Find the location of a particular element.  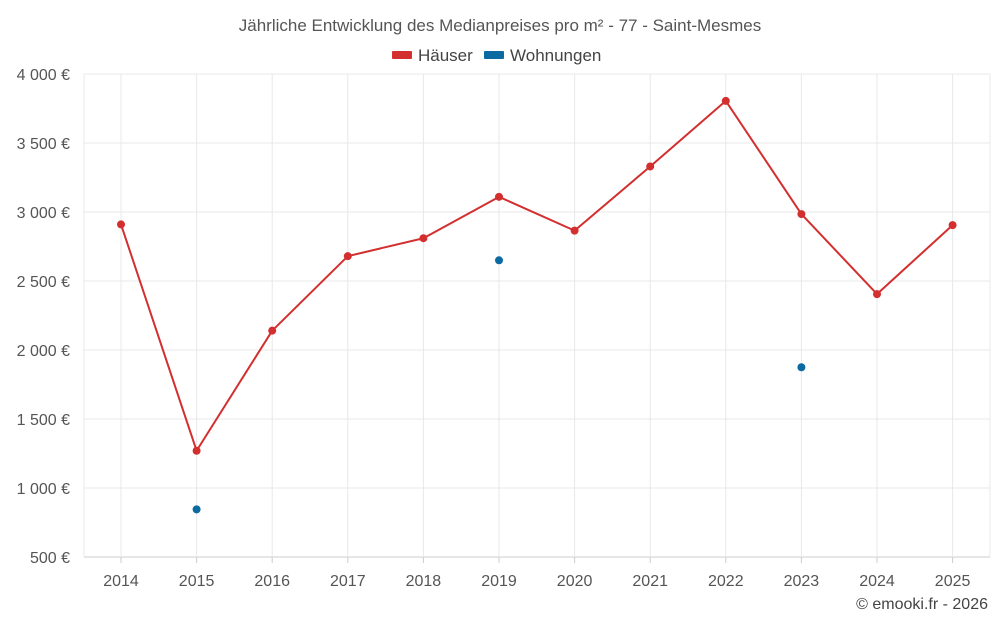

legend-swatch-wohnungen is located at coordinates (494, 55).